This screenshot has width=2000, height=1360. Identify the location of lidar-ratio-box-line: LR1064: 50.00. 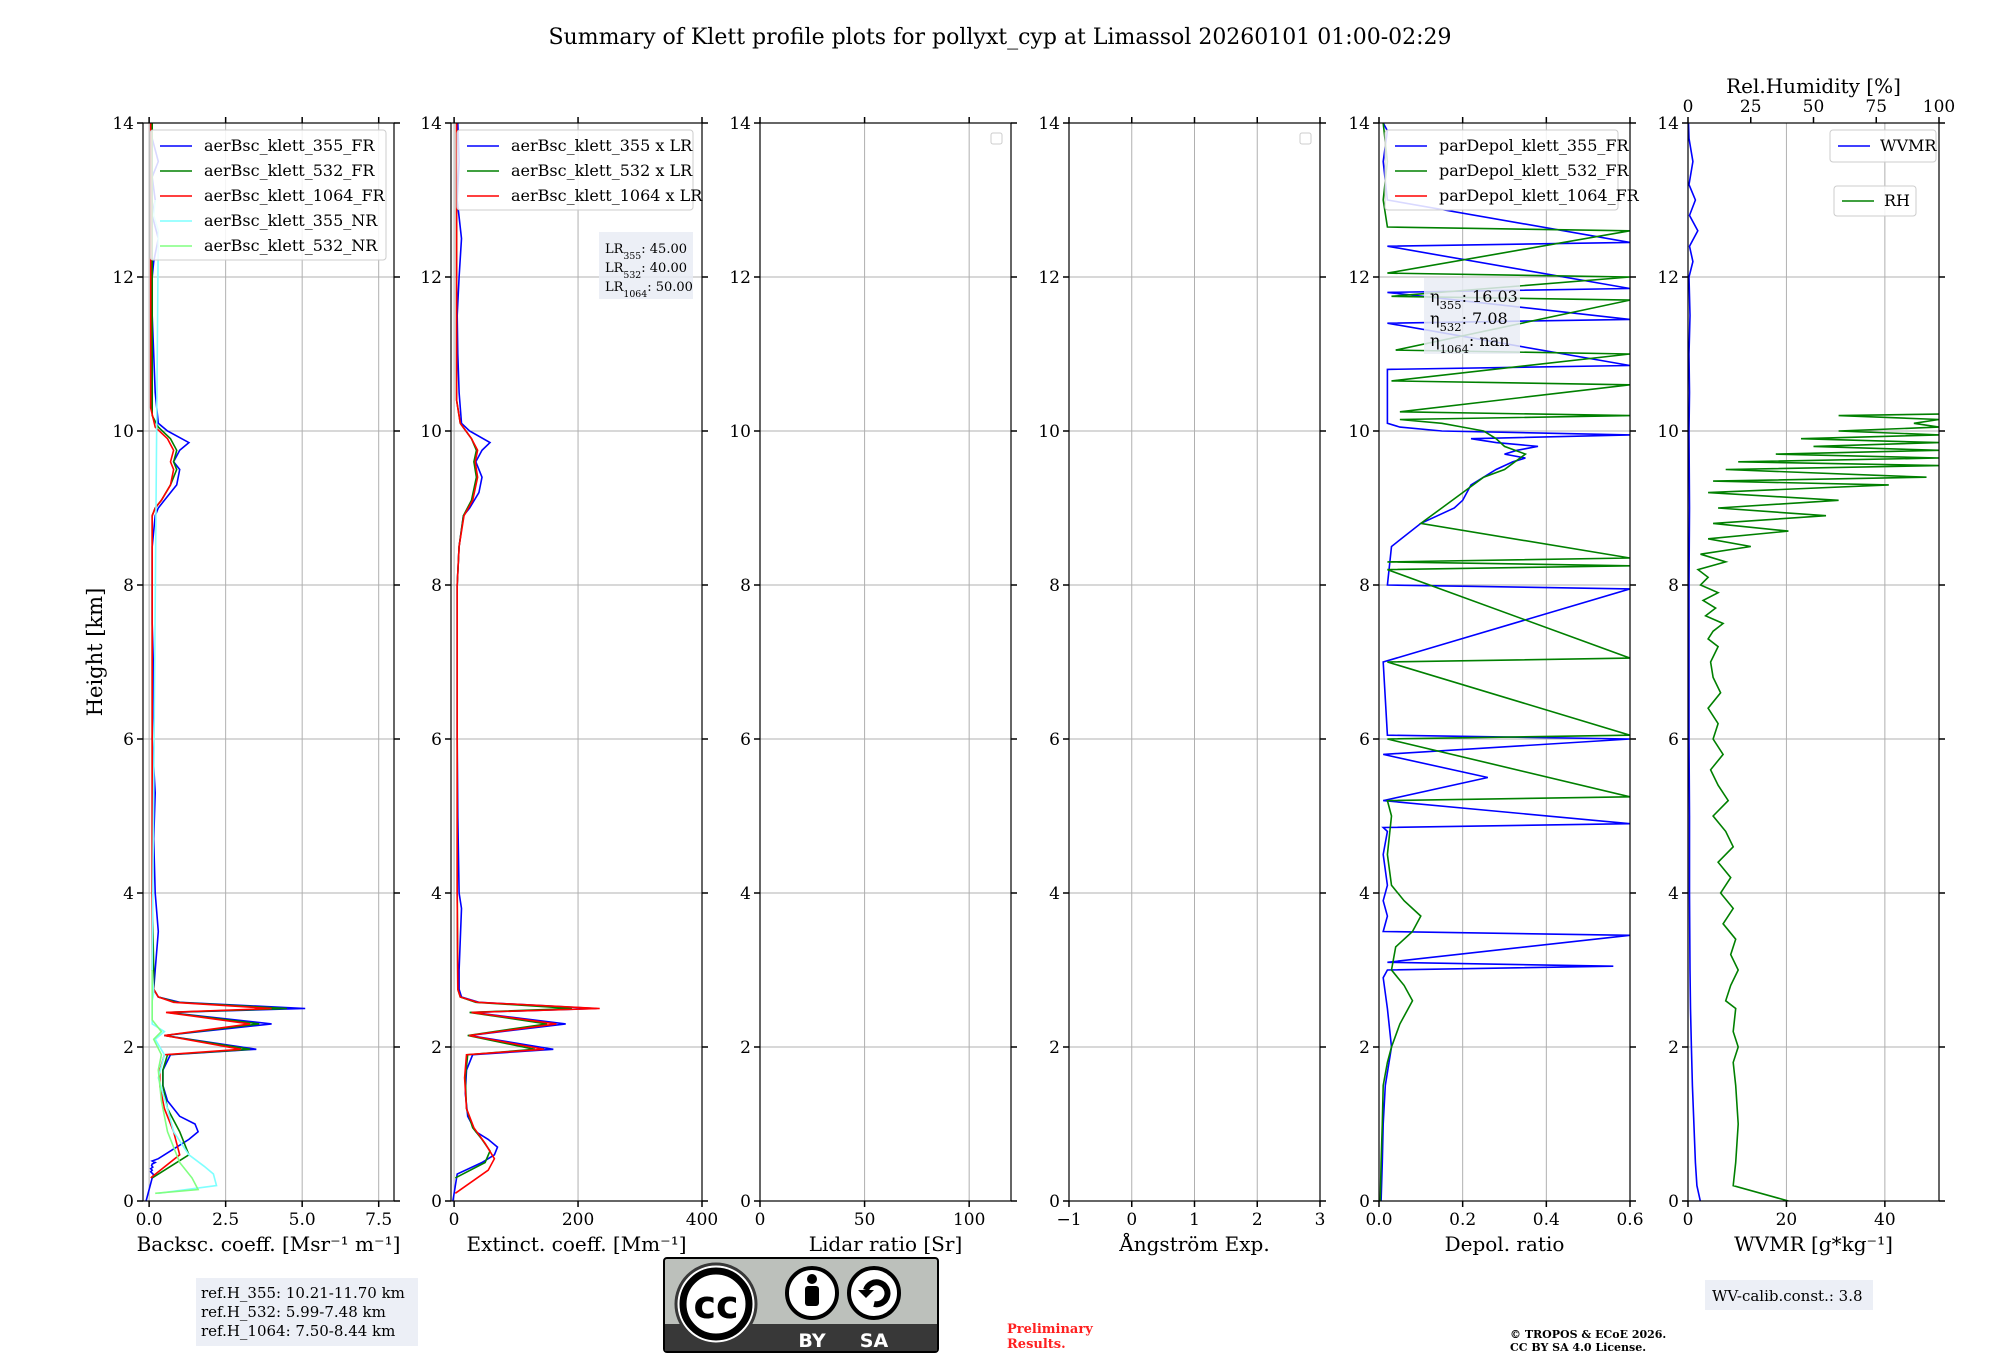
(649, 290).